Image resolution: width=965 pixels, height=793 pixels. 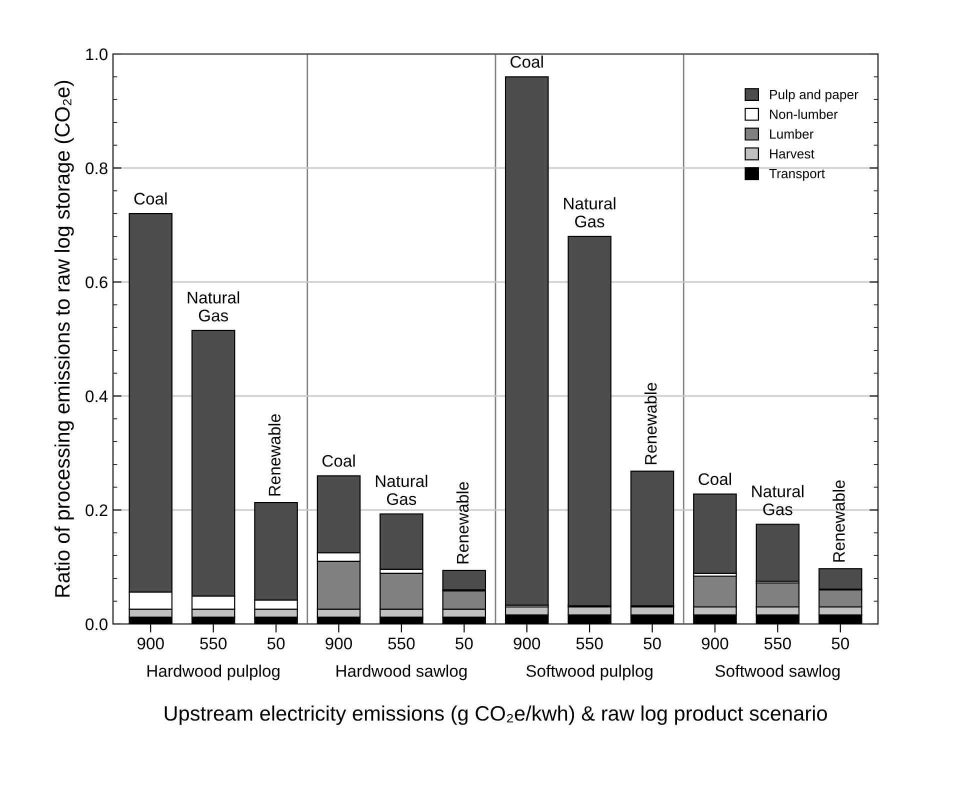 I want to click on y-tick-label: 0.6, so click(x=97, y=282).